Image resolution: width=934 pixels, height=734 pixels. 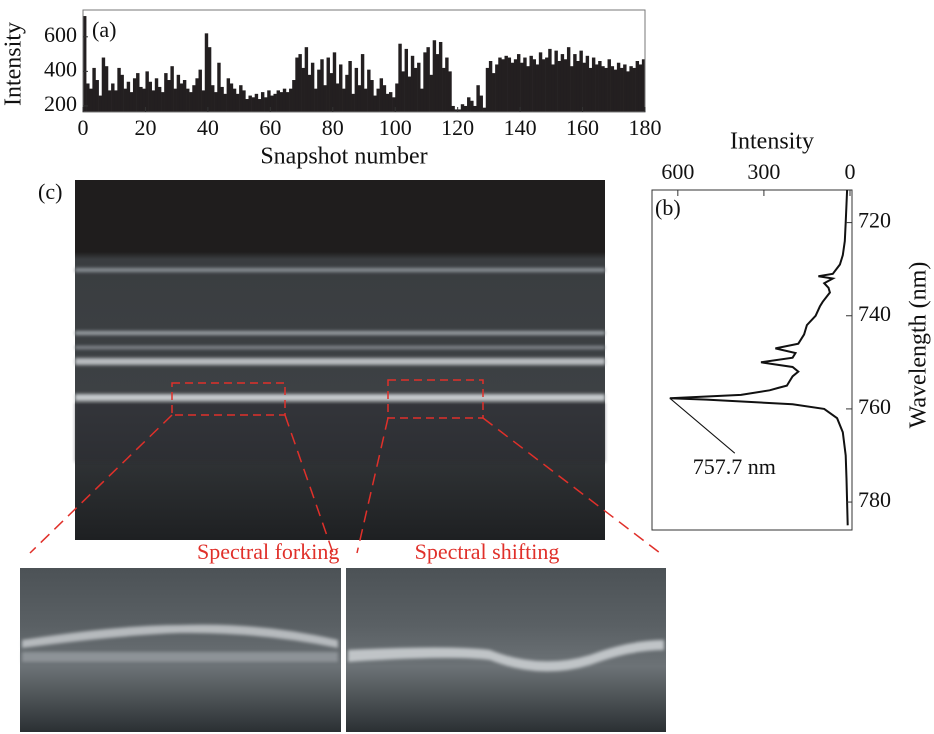 What do you see at coordinates (487, 551) in the screenshot?
I see `inset-label: Spectral shifting` at bounding box center [487, 551].